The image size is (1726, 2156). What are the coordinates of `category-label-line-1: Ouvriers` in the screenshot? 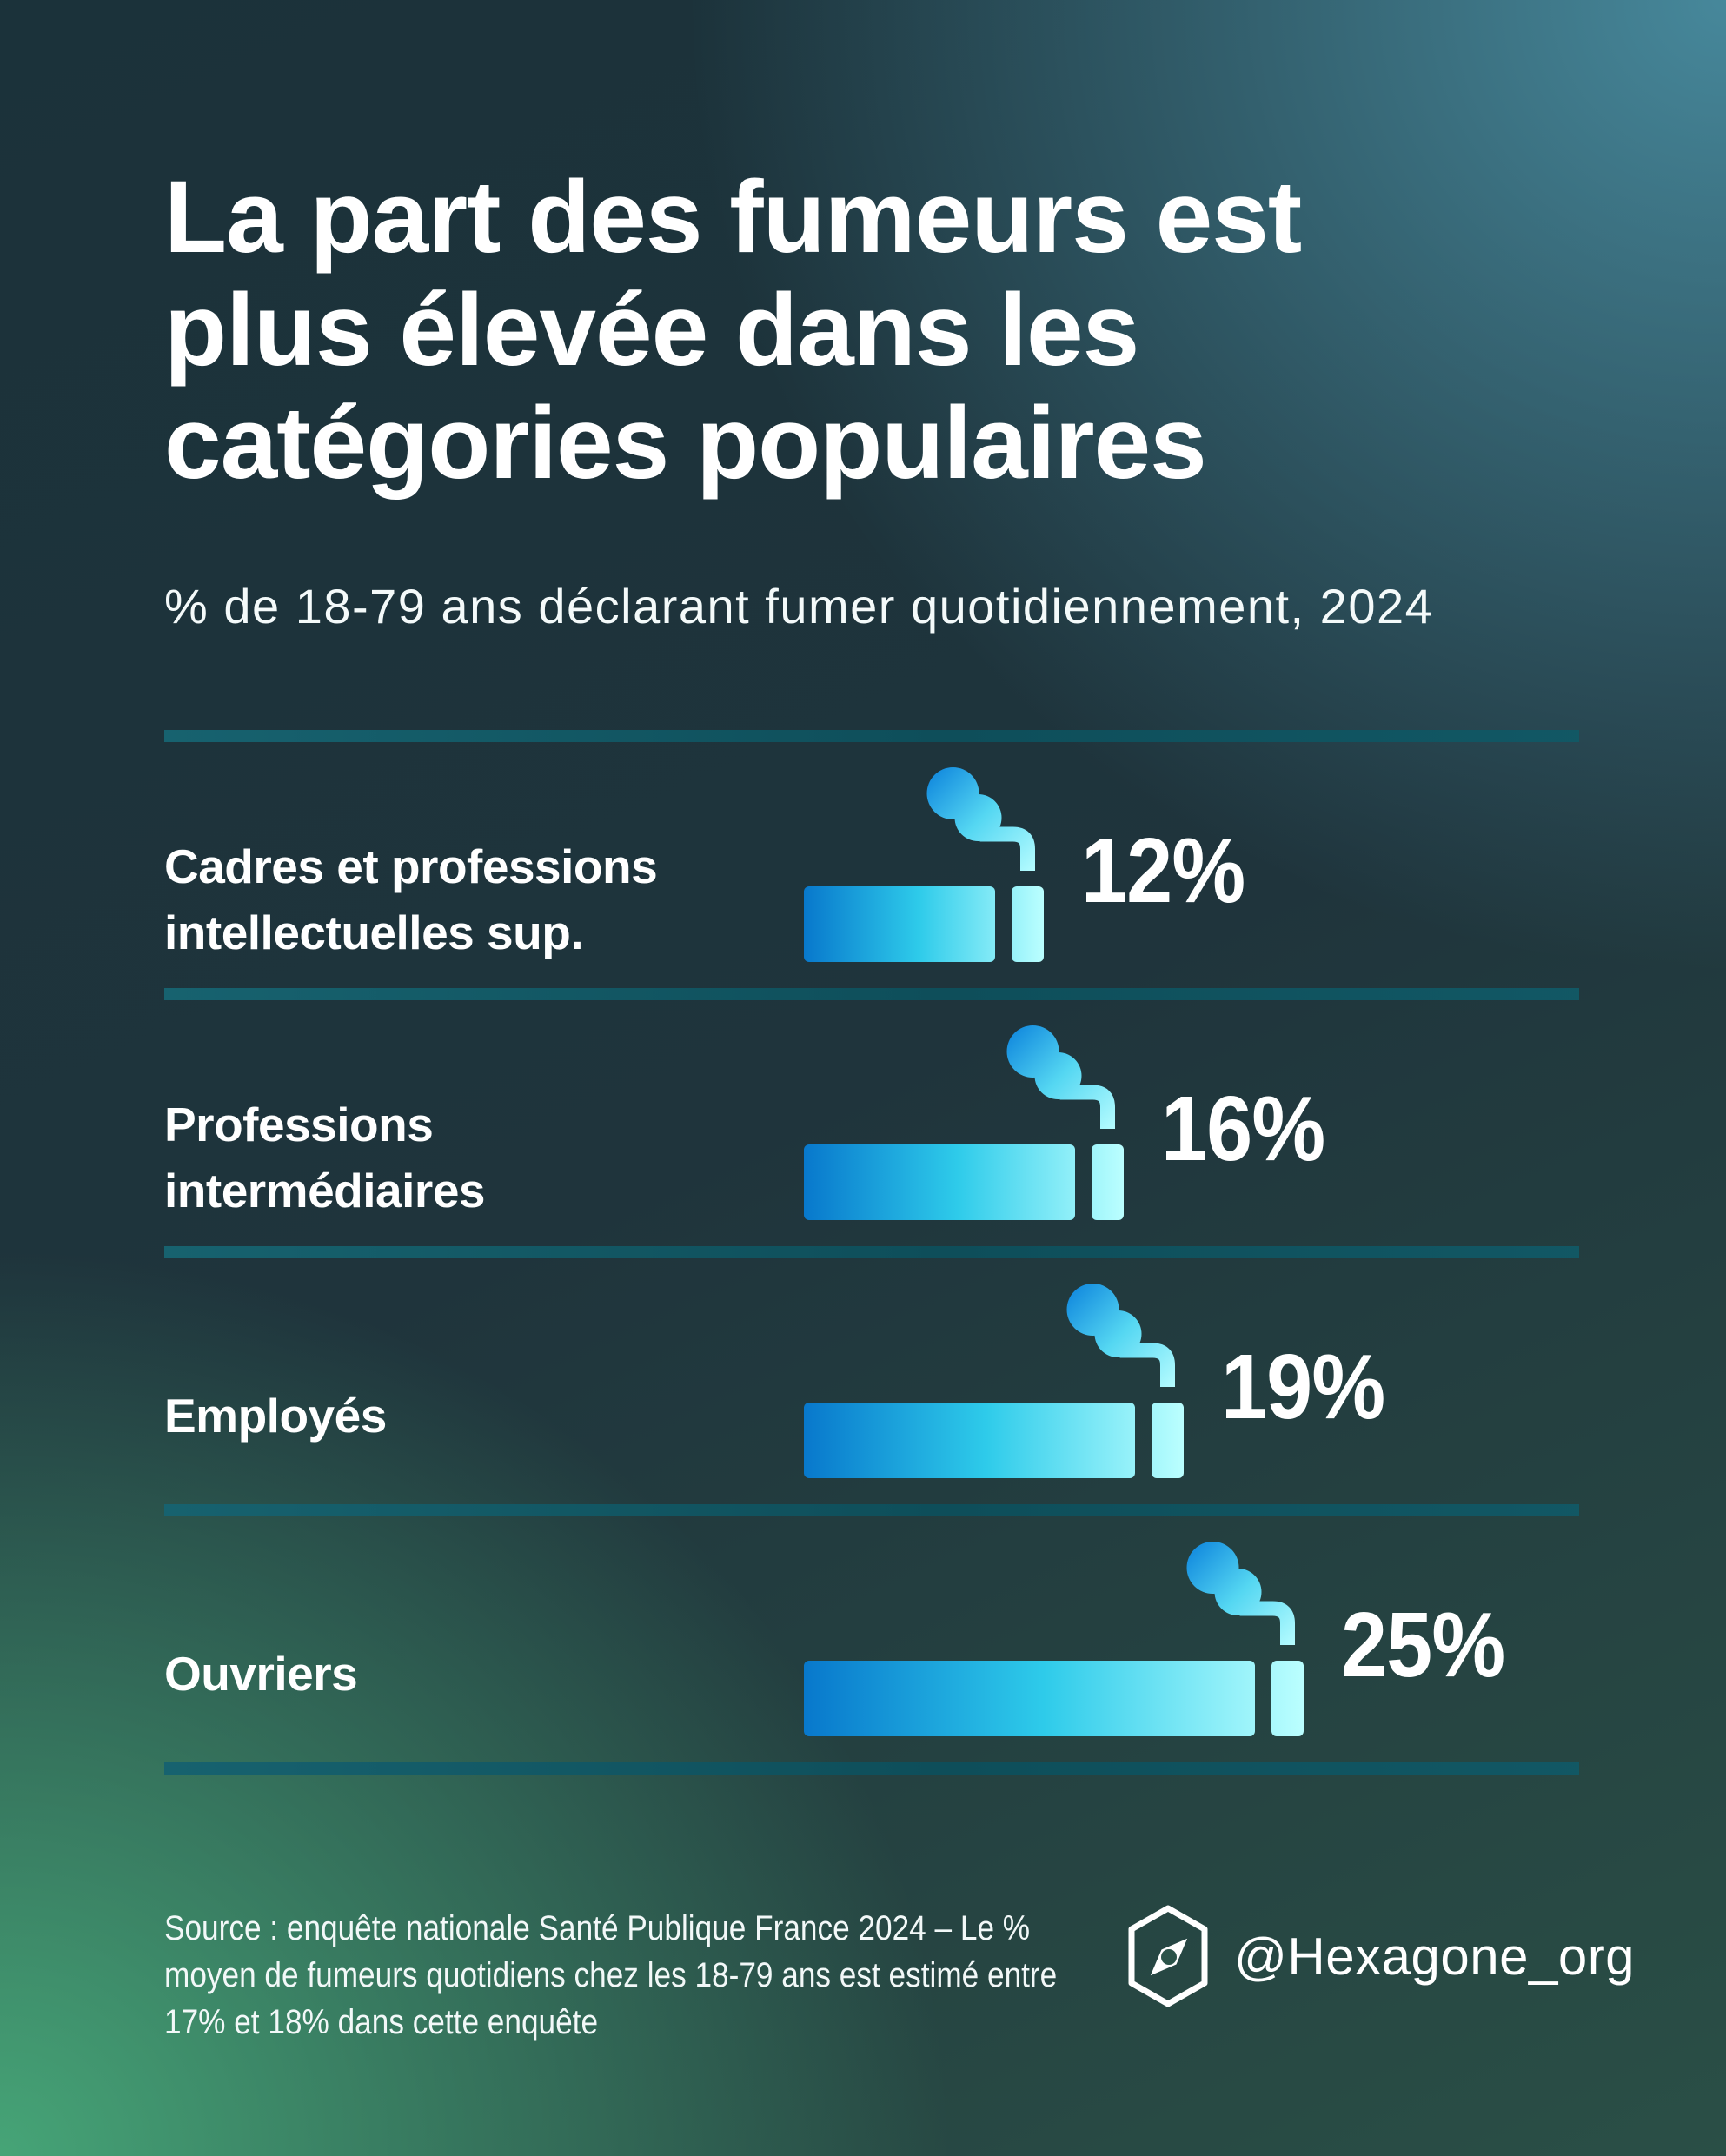 It's located at (261, 1674).